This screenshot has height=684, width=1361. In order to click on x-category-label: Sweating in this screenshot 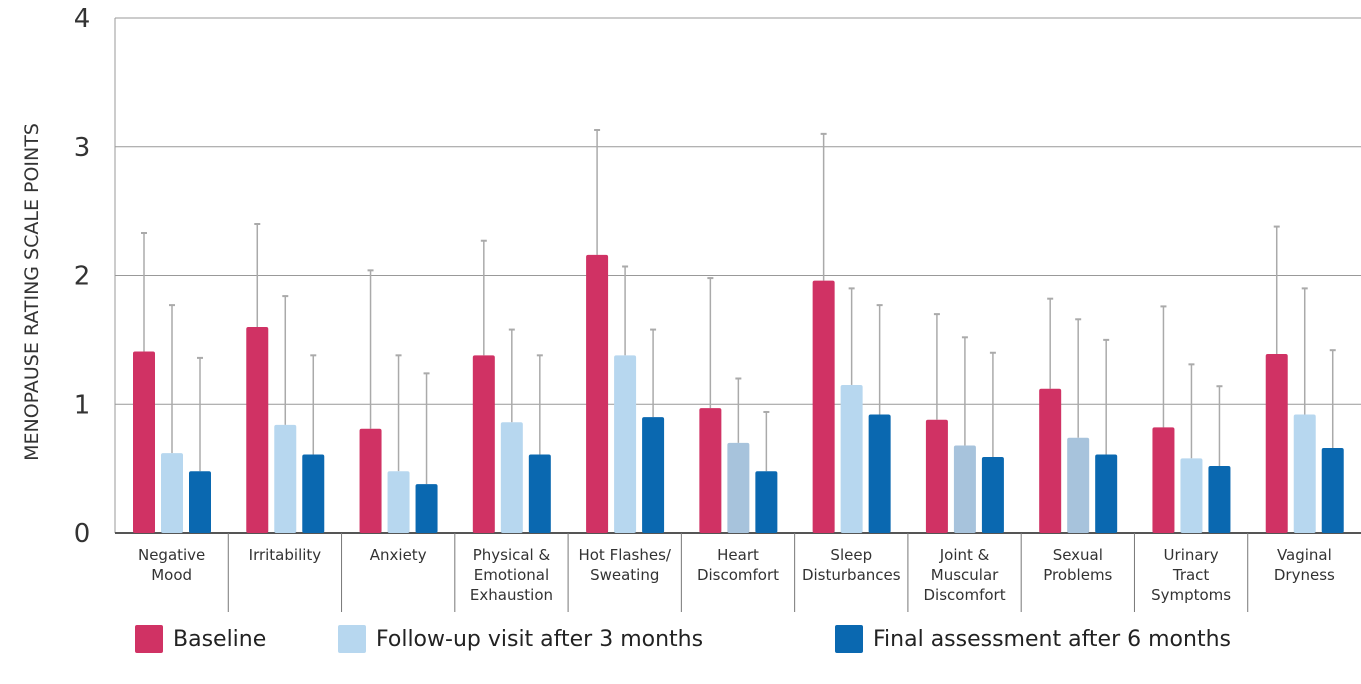, I will do `click(624, 575)`.